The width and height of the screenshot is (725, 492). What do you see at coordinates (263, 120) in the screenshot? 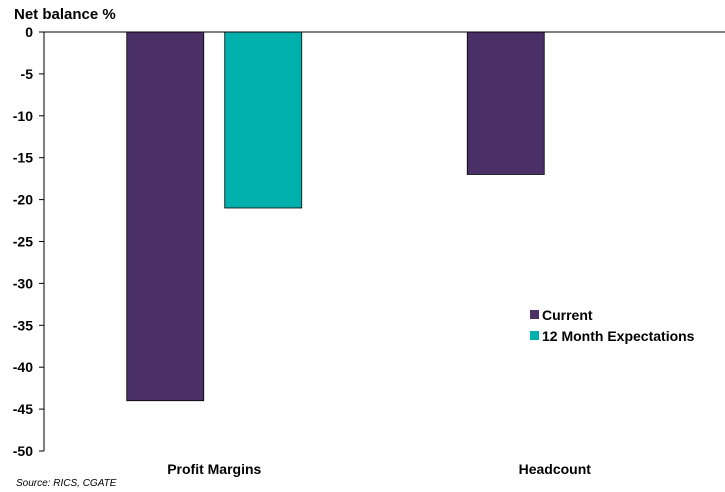
I see `bar-expectations-profit-margins` at bounding box center [263, 120].